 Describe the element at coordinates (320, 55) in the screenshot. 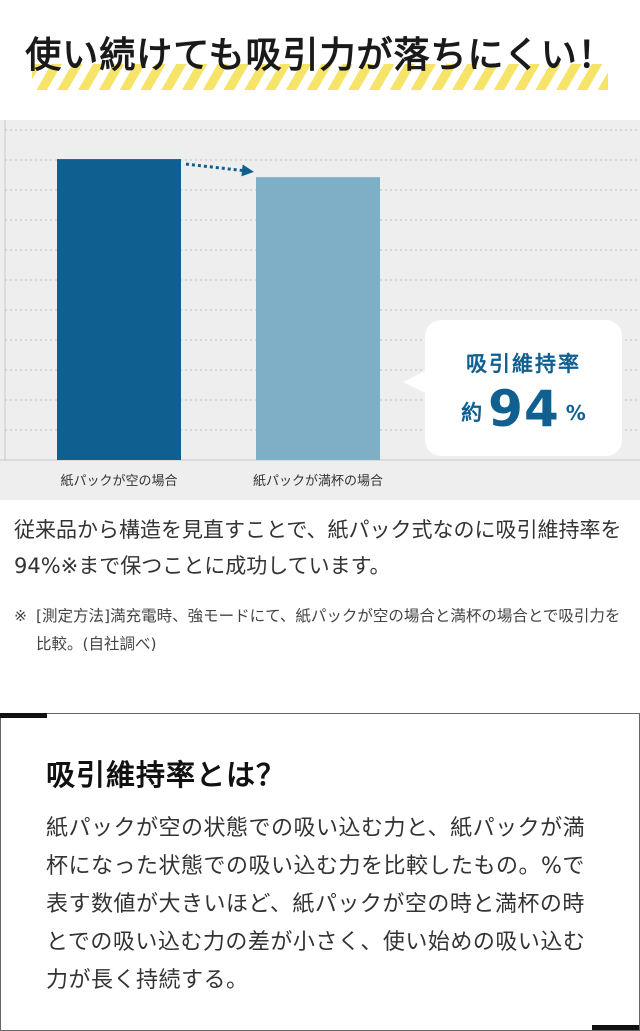

I see `headline: 使い続けても吸引力が落ちにくい！` at that location.